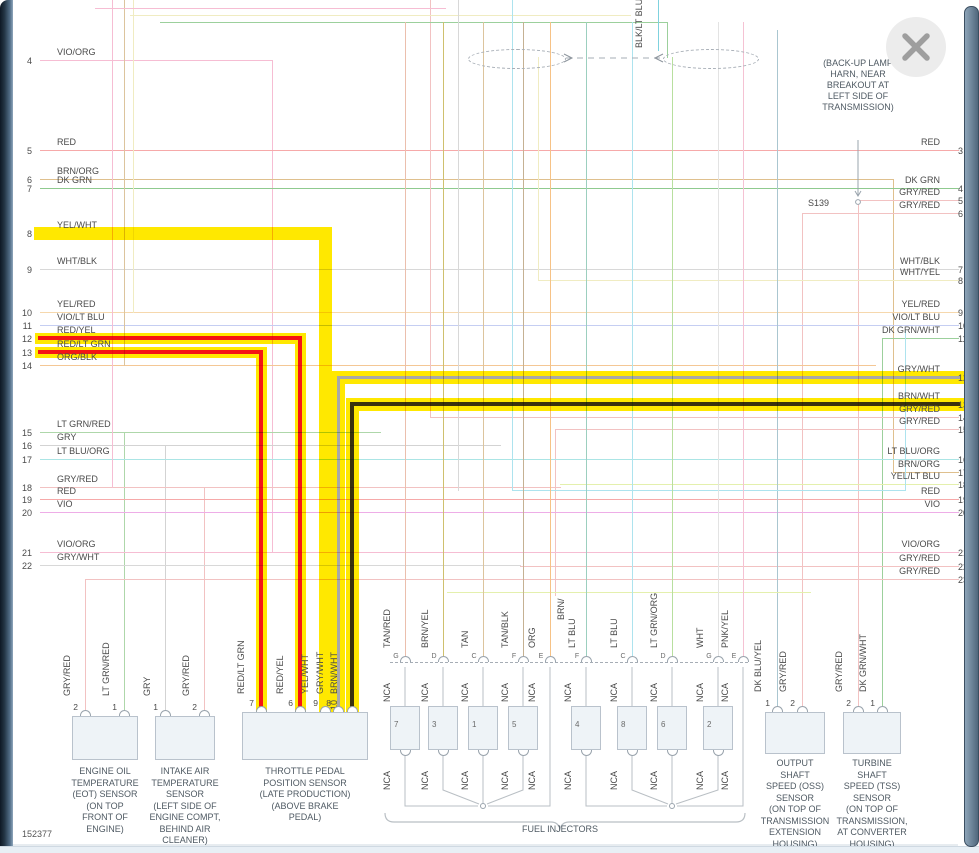 This screenshot has width=979, height=853. I want to click on row-number-right: 13, so click(963, 405).